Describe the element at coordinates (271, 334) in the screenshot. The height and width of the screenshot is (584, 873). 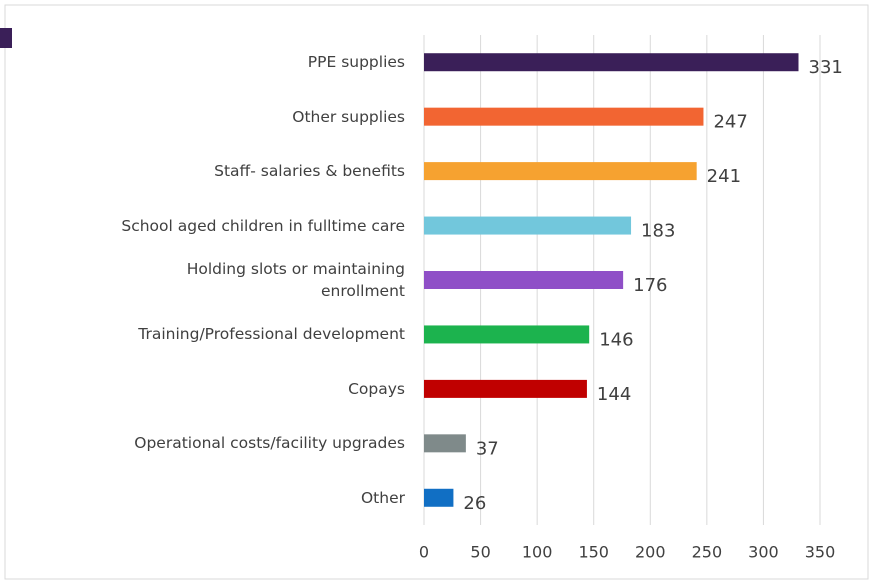
I see `y-tick-label: Training/Professional development` at that location.